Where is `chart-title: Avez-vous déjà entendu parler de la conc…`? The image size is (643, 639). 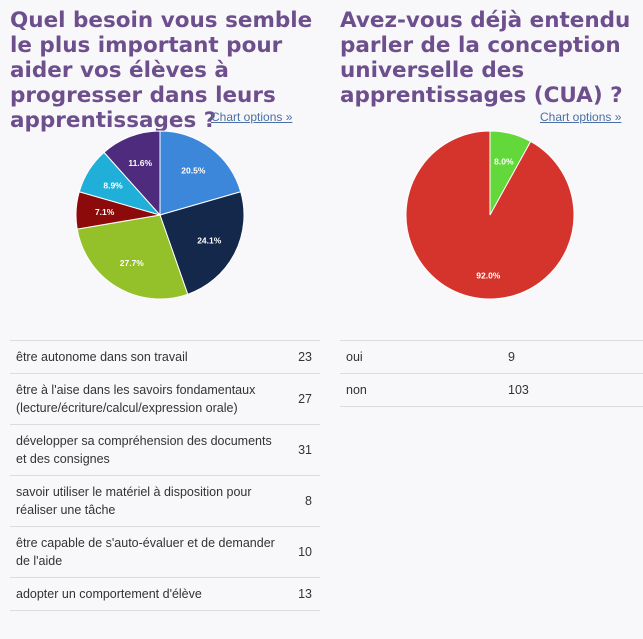
chart-title: Avez-vous déjà entendu parler de la conc… is located at coordinates (485, 58).